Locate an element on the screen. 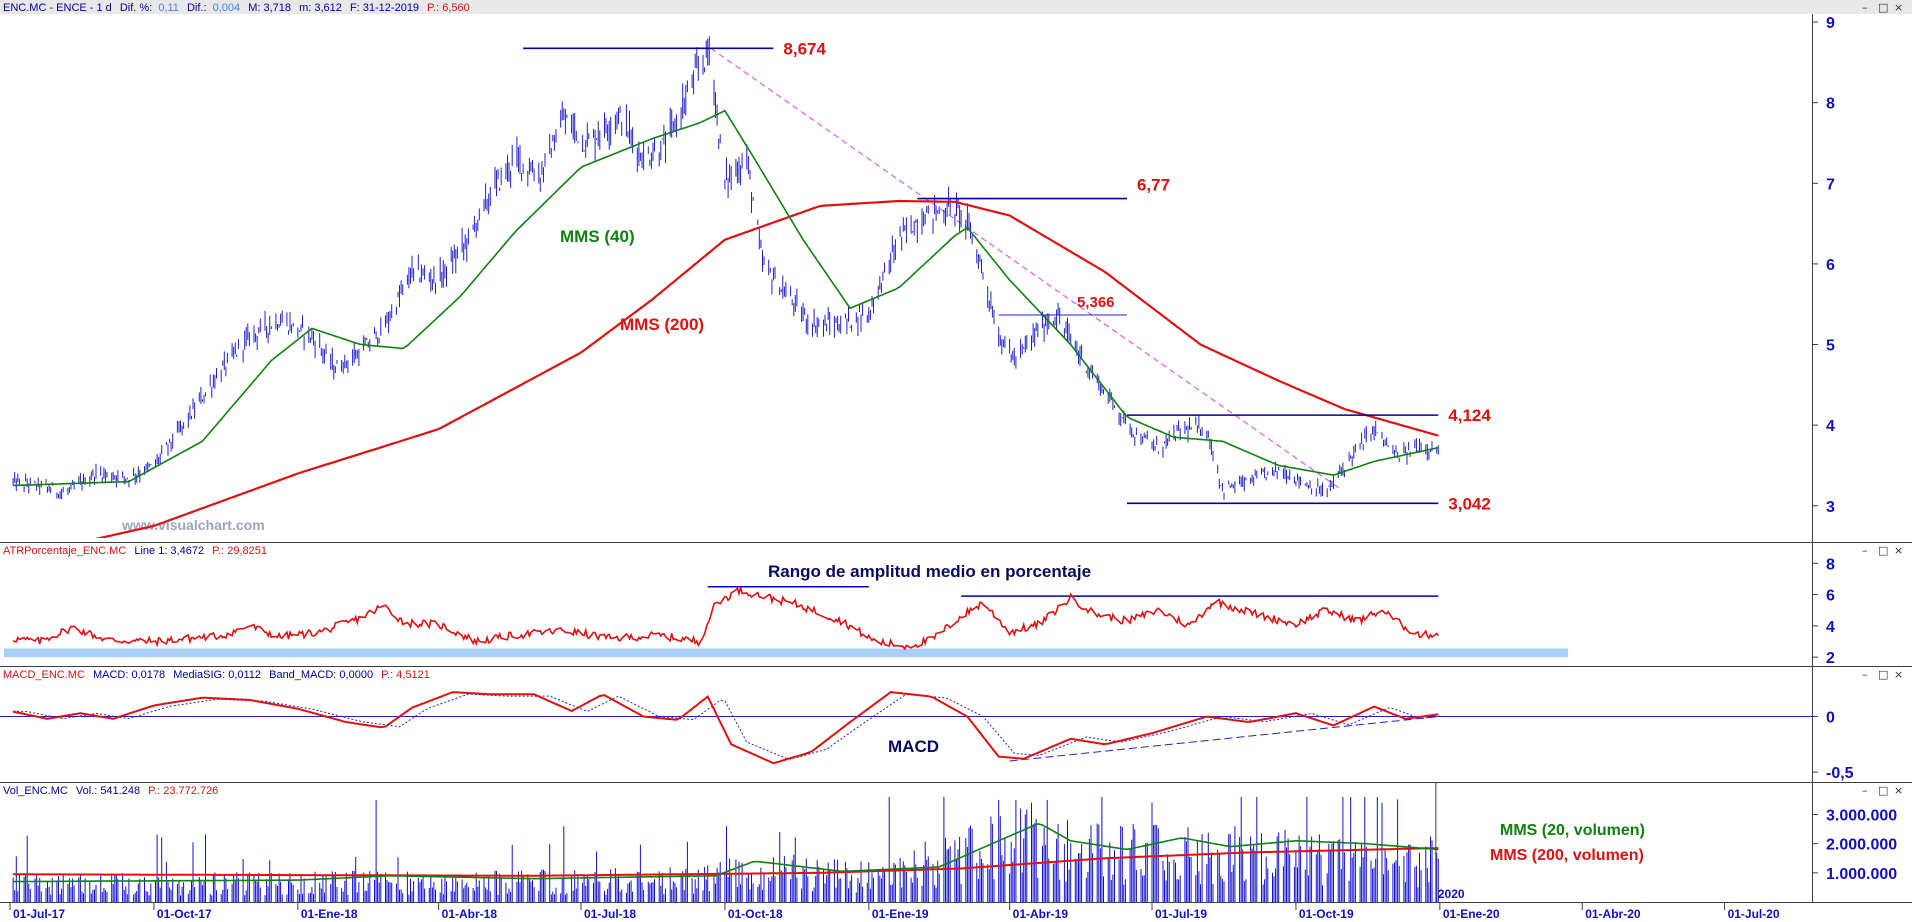  atr-axis-label: 4 is located at coordinates (1830, 627).